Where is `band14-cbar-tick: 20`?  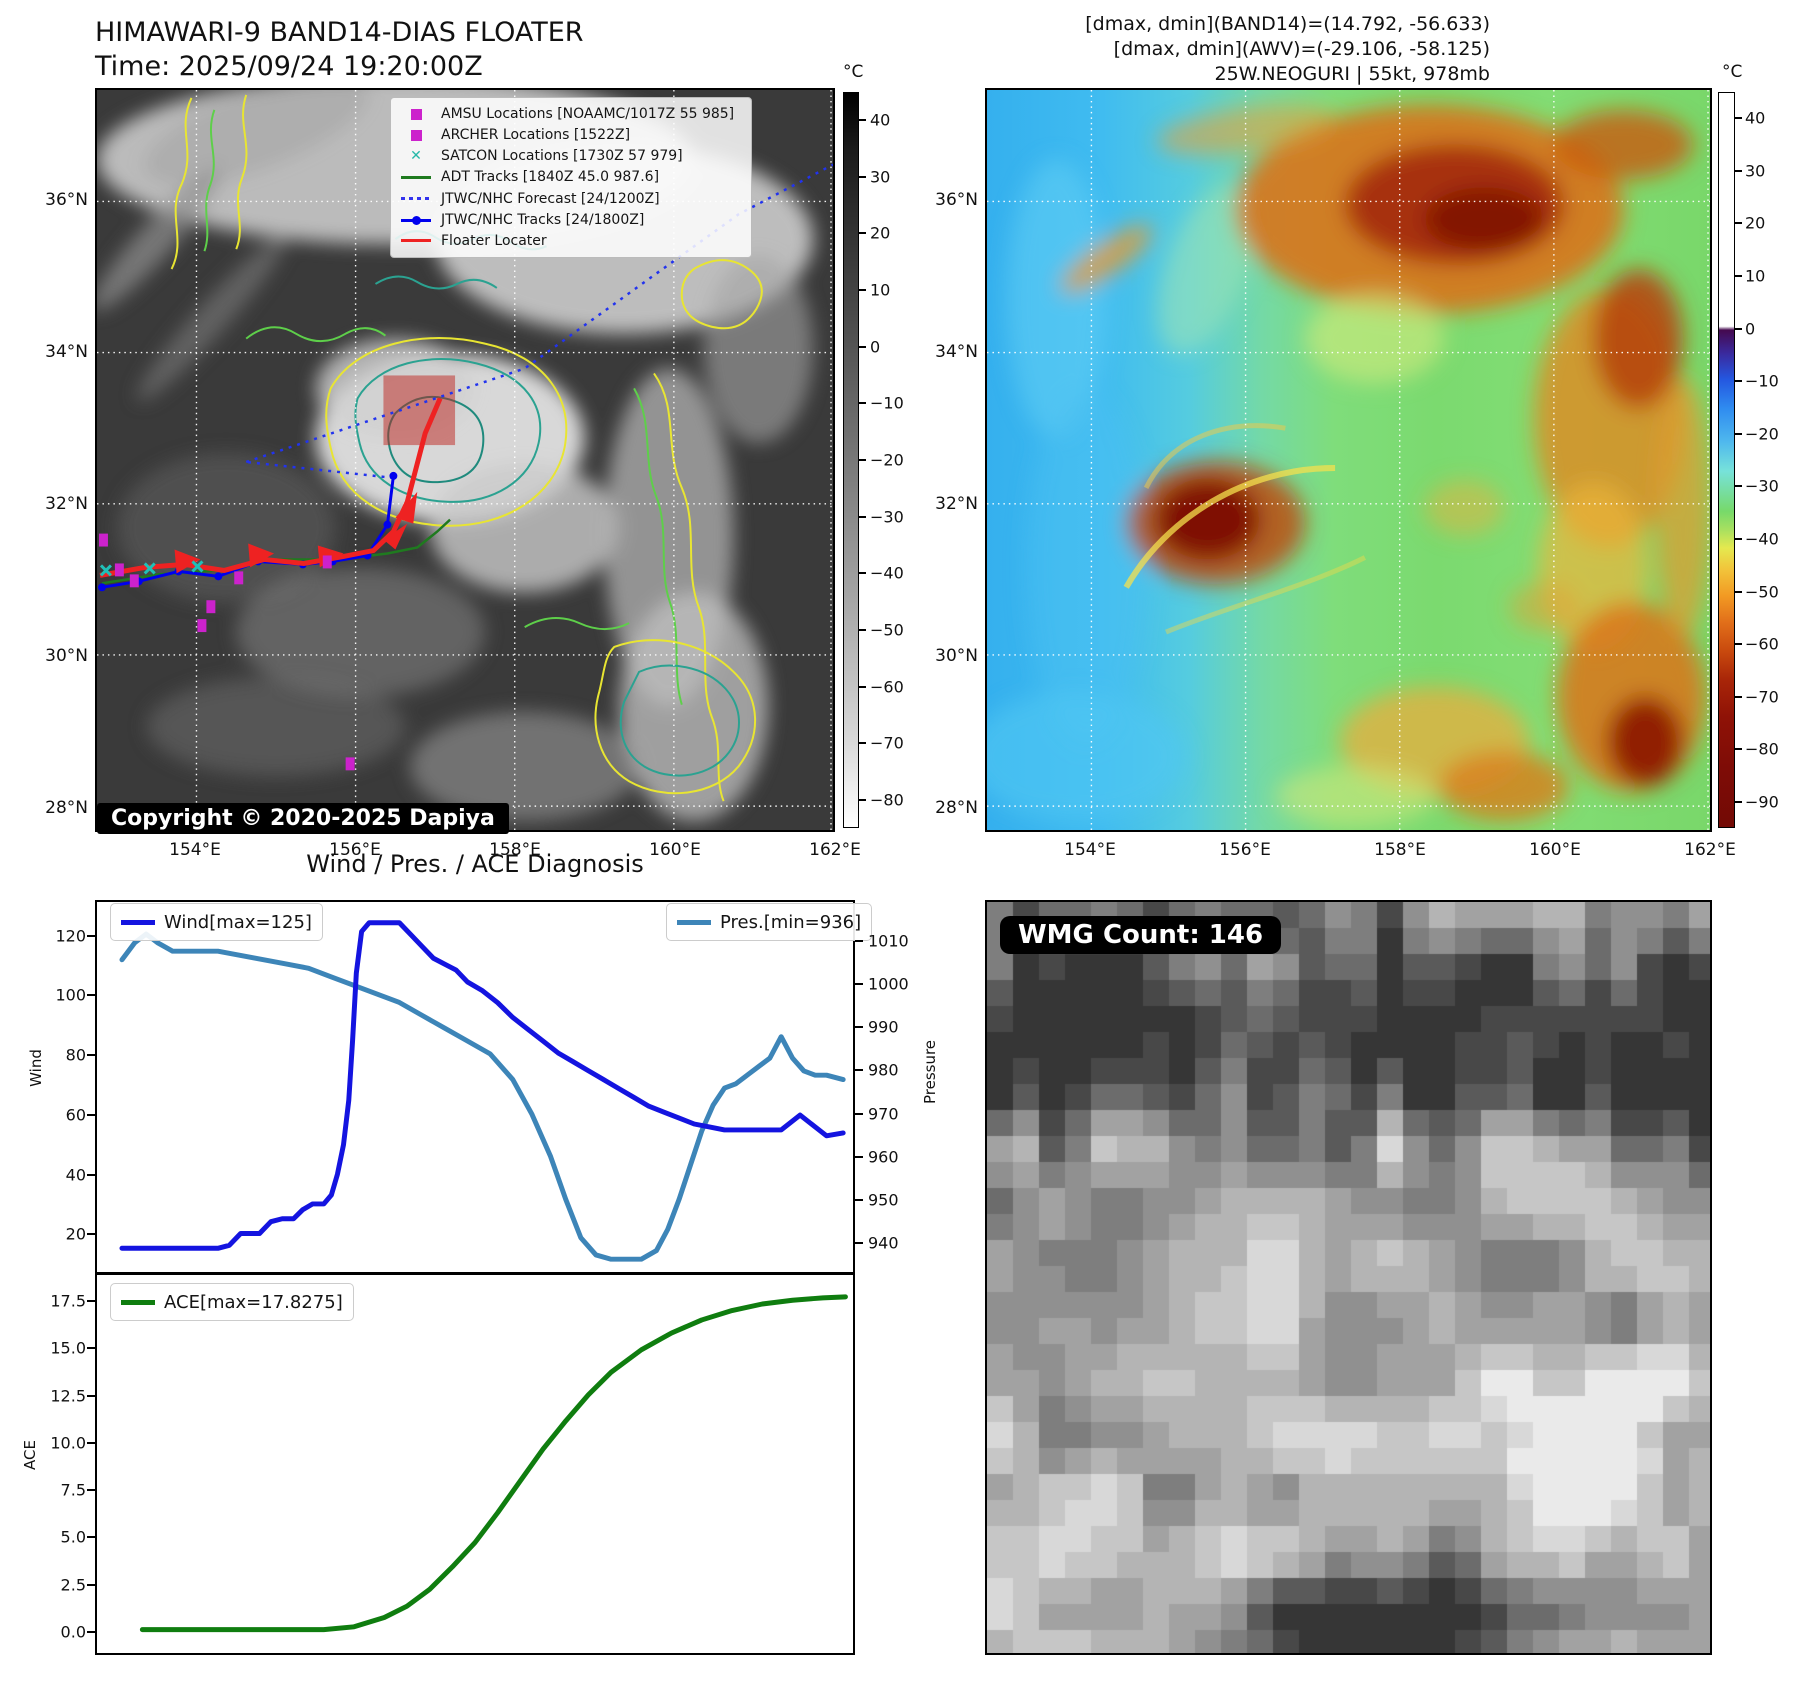
band14-cbar-tick: 20 is located at coordinates (880, 233).